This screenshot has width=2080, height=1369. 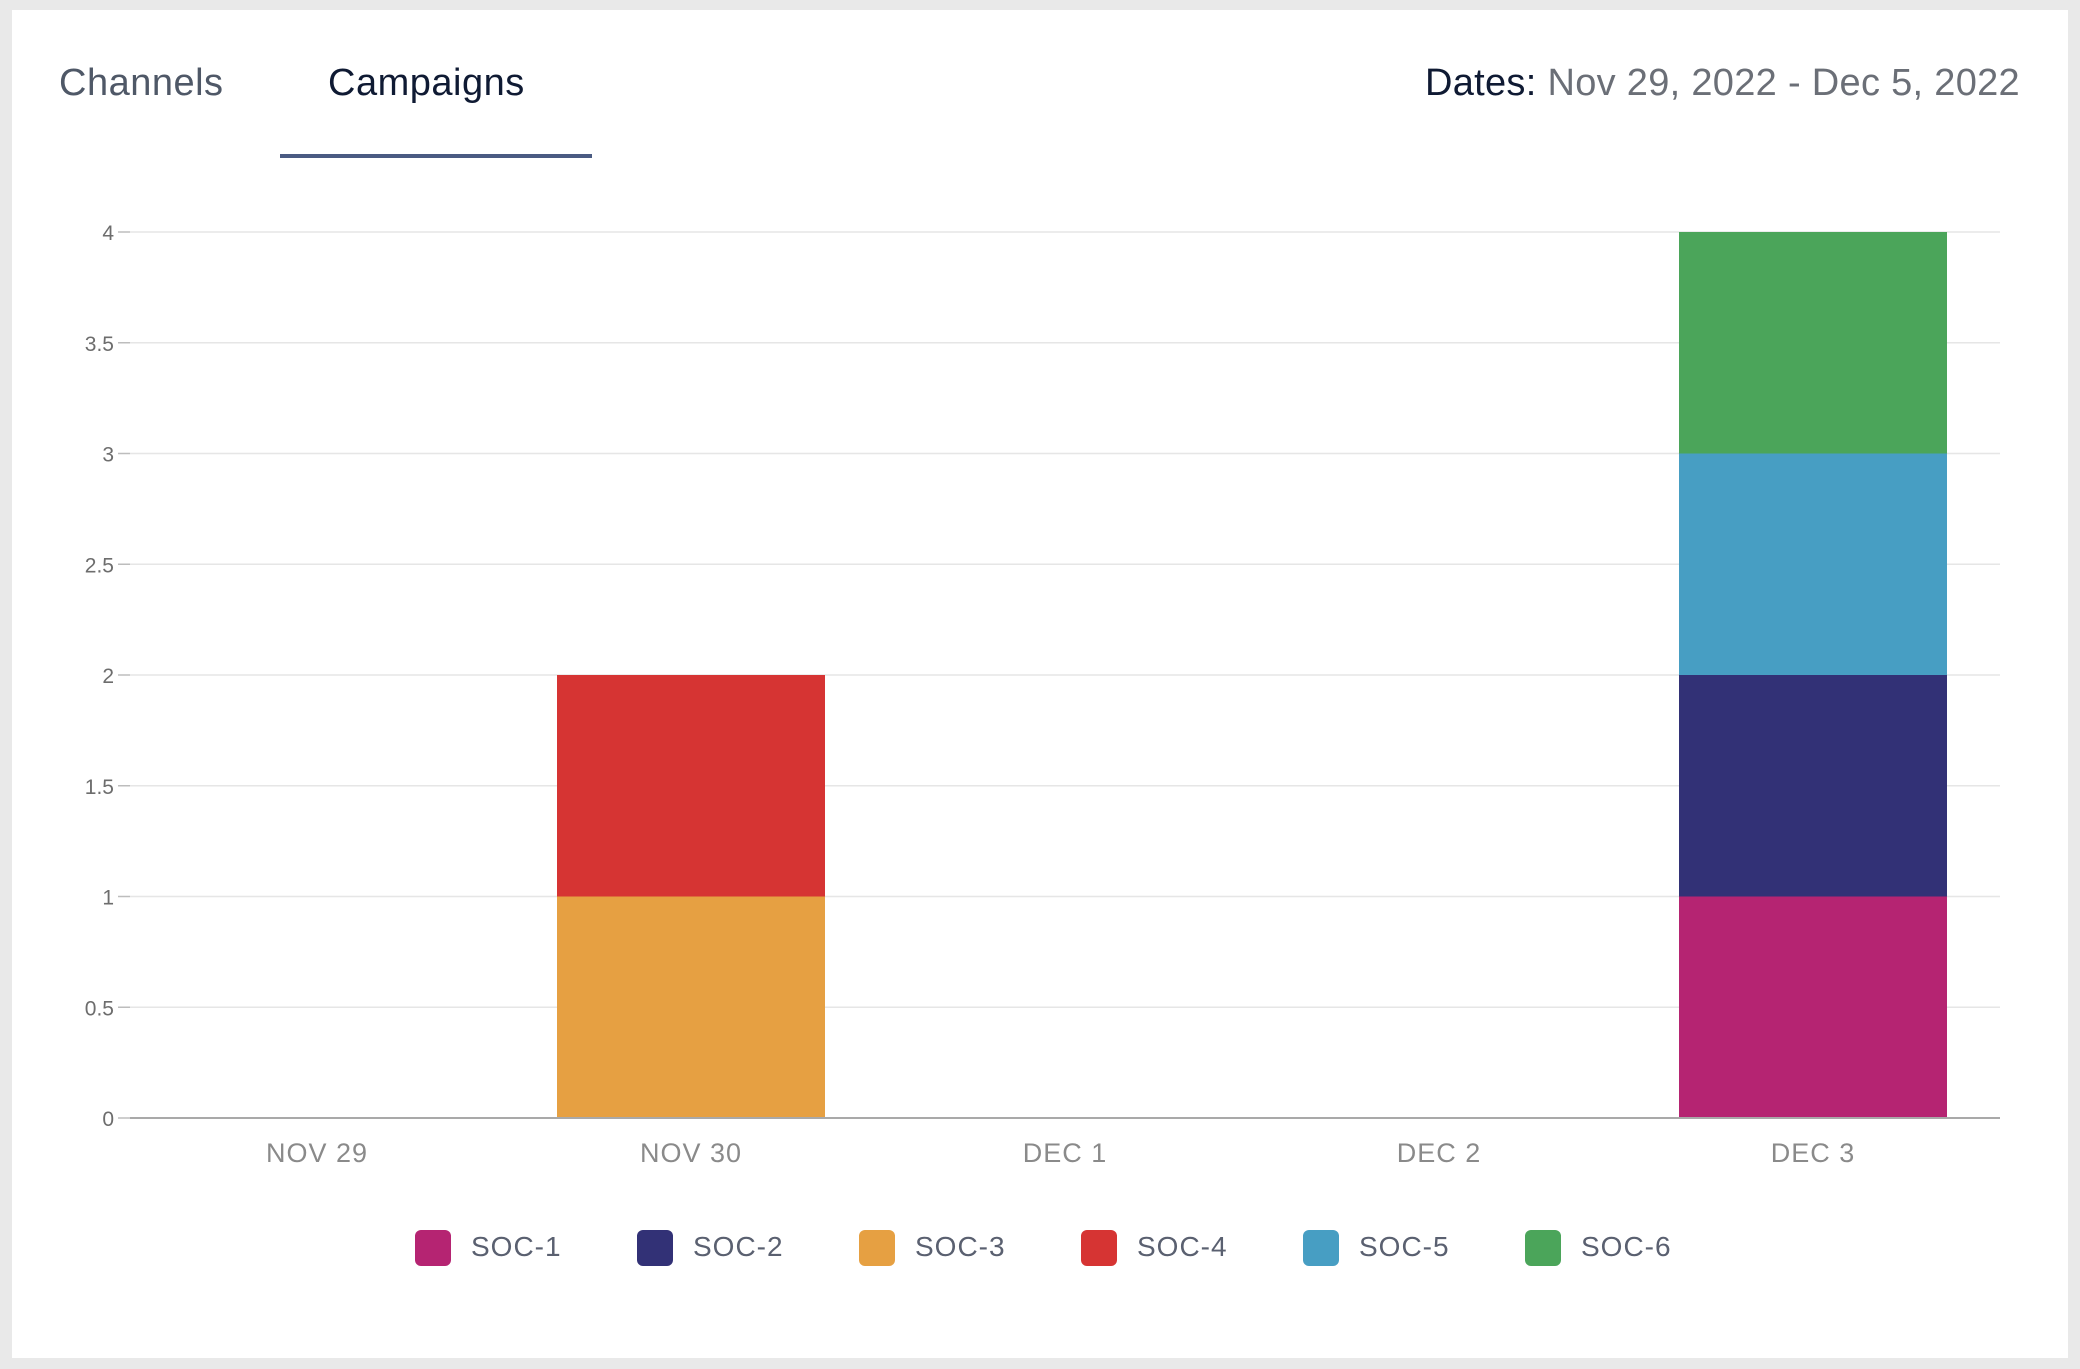 I want to click on tab-bar: Channels Campaigns, so click(x=362, y=90).